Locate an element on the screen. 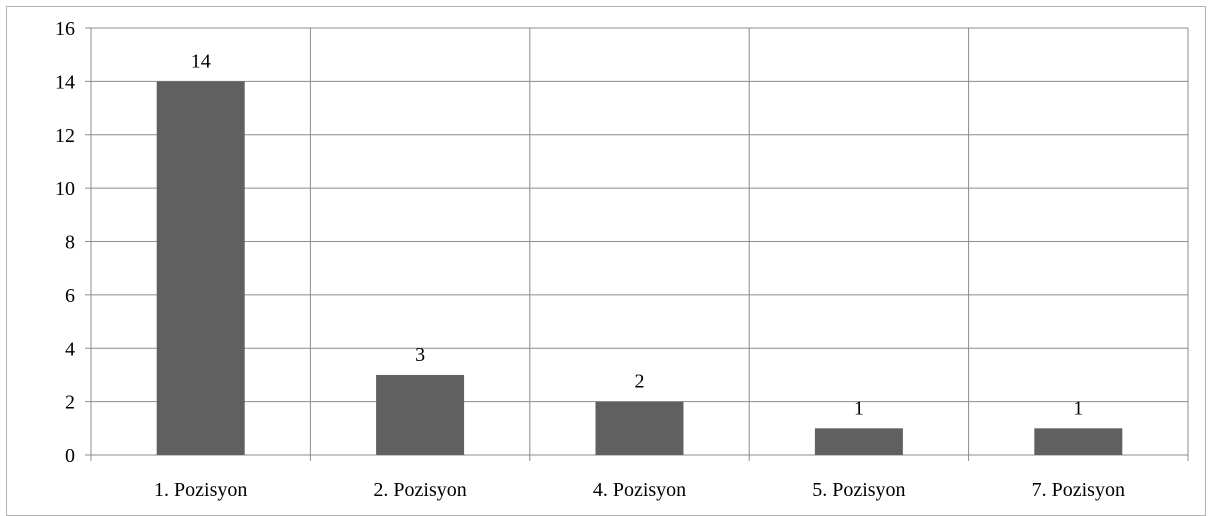  y-tick-label: 2 is located at coordinates (70, 403).